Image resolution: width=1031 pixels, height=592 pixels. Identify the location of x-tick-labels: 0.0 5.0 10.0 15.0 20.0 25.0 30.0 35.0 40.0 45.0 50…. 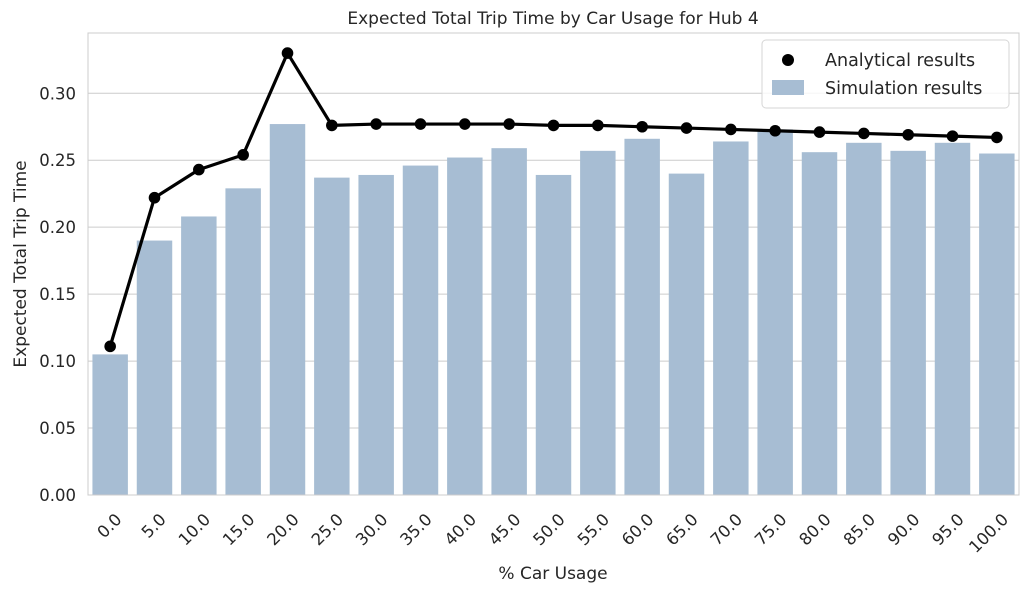
(552, 533).